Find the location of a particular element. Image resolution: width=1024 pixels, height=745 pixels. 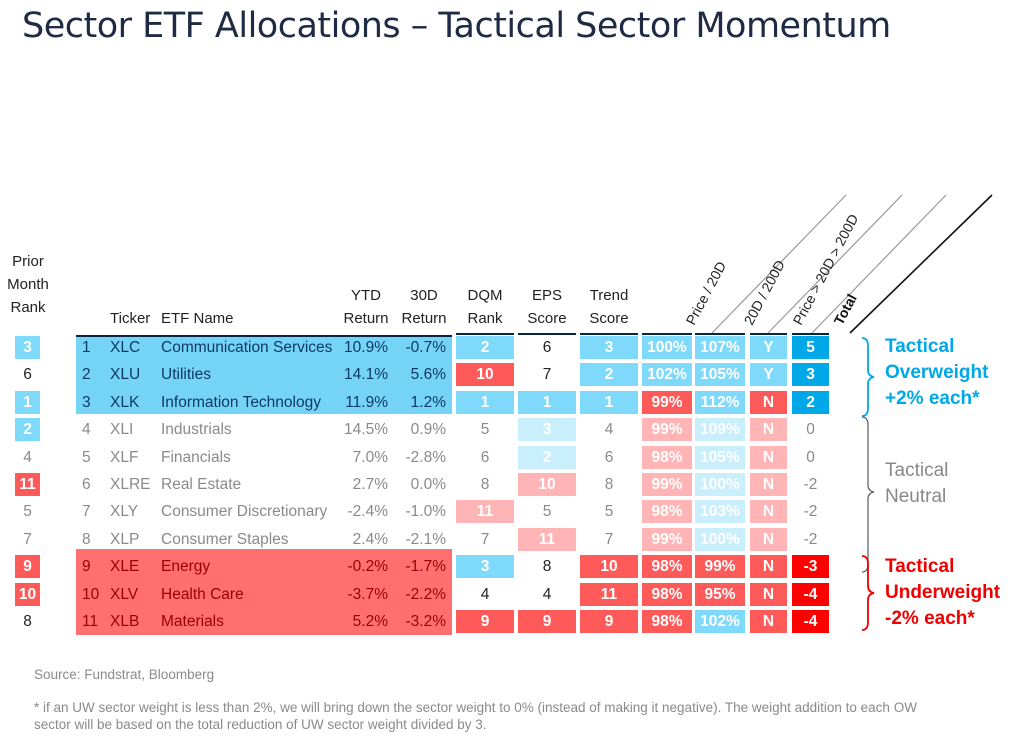

trend-score-cell: 11 is located at coordinates (609, 594).